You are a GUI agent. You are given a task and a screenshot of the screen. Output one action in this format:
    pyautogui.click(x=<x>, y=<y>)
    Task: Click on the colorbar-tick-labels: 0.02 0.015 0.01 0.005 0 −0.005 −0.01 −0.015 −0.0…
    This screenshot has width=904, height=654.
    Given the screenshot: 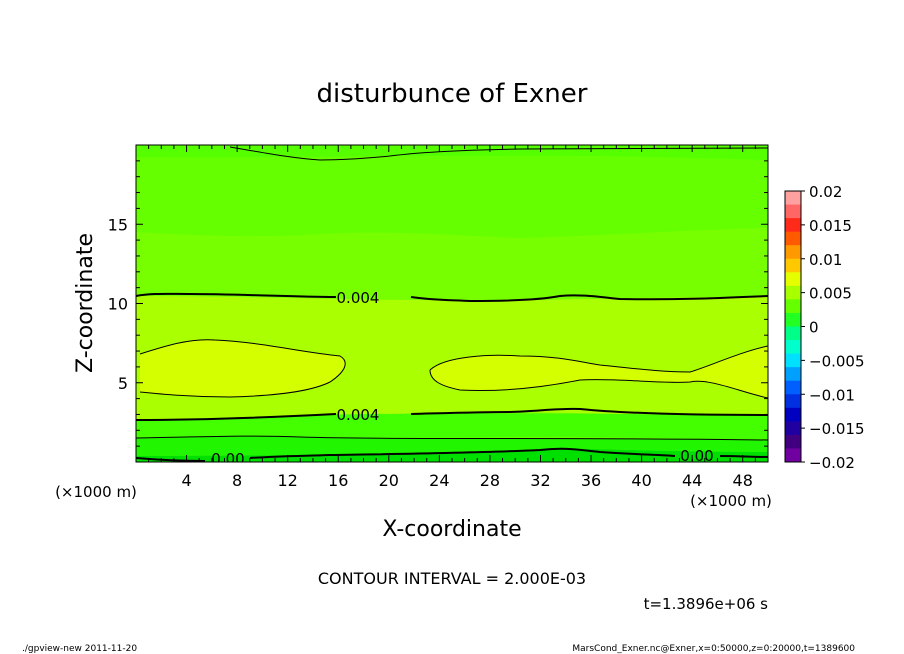 What is the action you would take?
    pyautogui.click(x=833, y=327)
    